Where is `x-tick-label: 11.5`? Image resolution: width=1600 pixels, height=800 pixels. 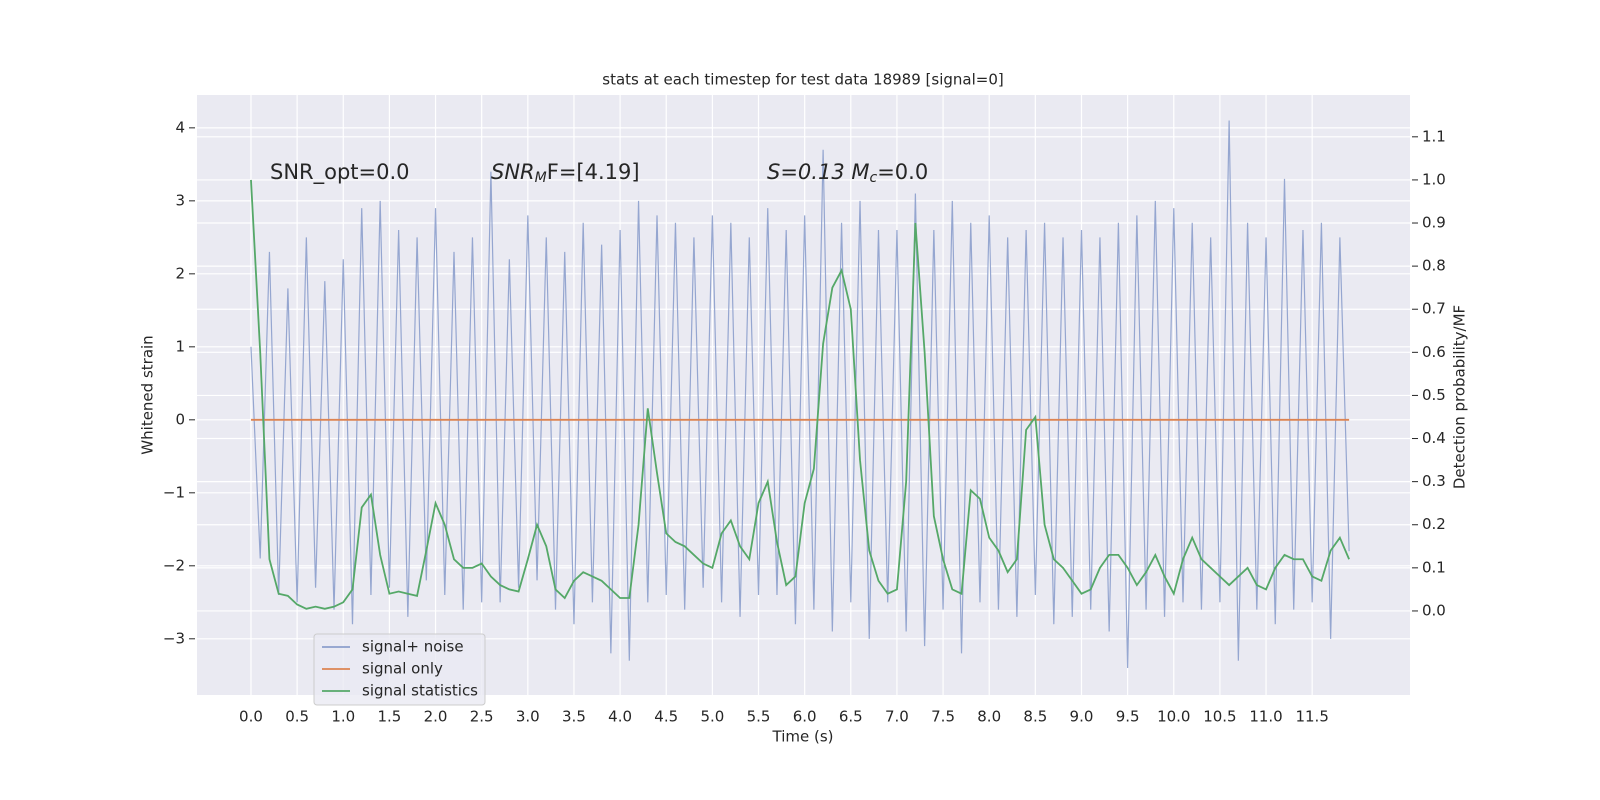 x-tick-label: 11.5 is located at coordinates (1311, 717).